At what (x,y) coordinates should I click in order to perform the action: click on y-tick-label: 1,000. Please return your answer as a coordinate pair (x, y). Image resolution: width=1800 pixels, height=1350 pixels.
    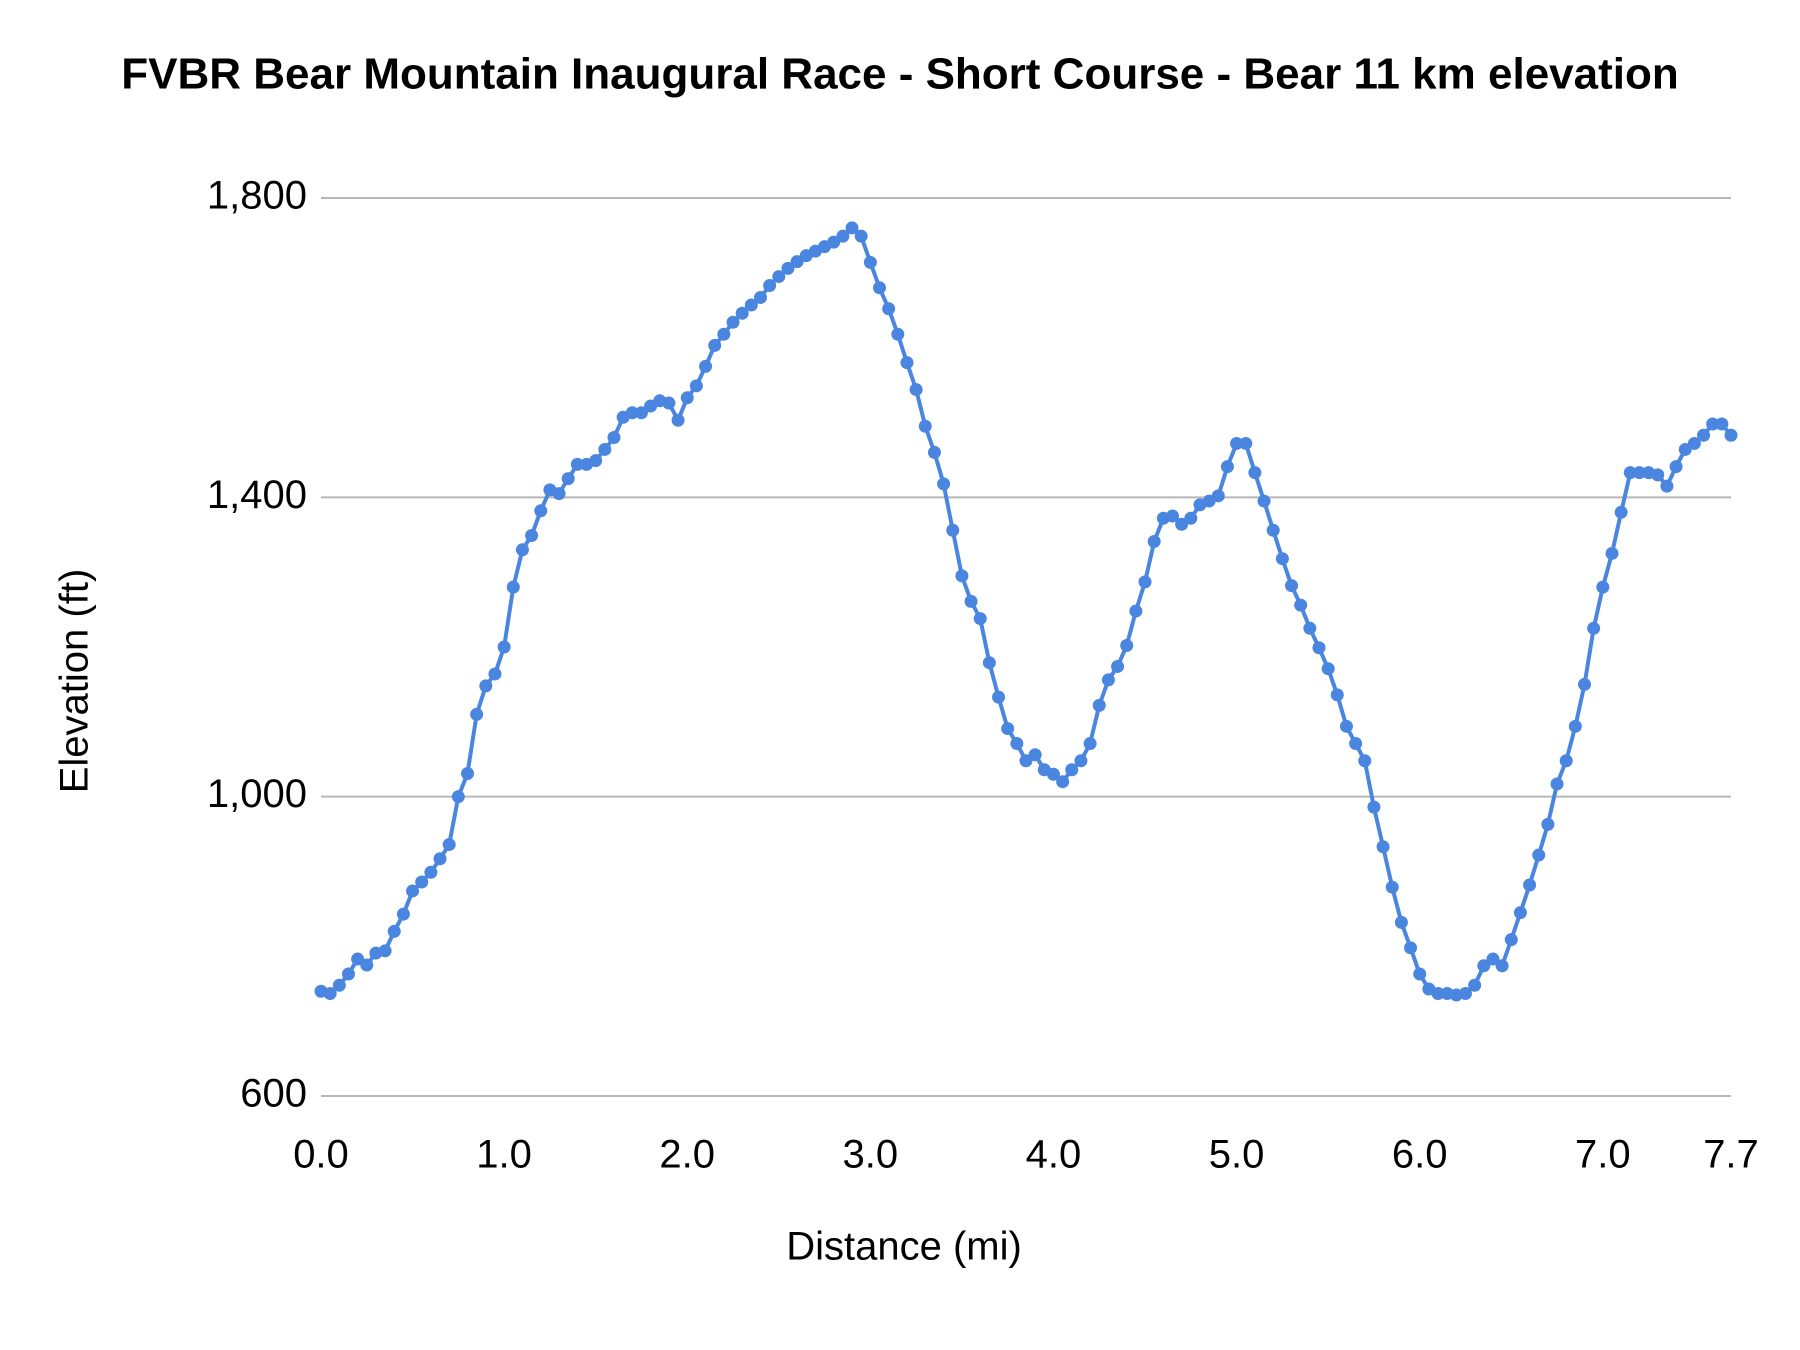
    Looking at the image, I should click on (257, 794).